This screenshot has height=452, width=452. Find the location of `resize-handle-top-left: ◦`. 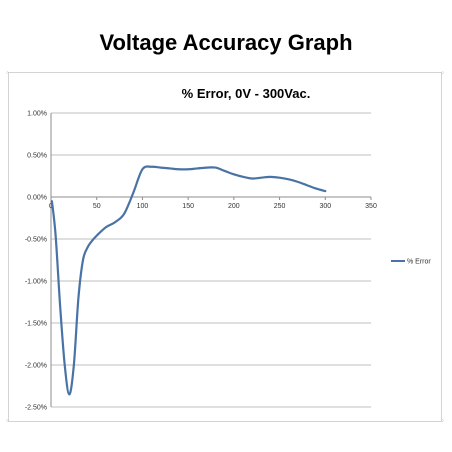

resize-handle-top-left: ◦ is located at coordinates (7, 72).